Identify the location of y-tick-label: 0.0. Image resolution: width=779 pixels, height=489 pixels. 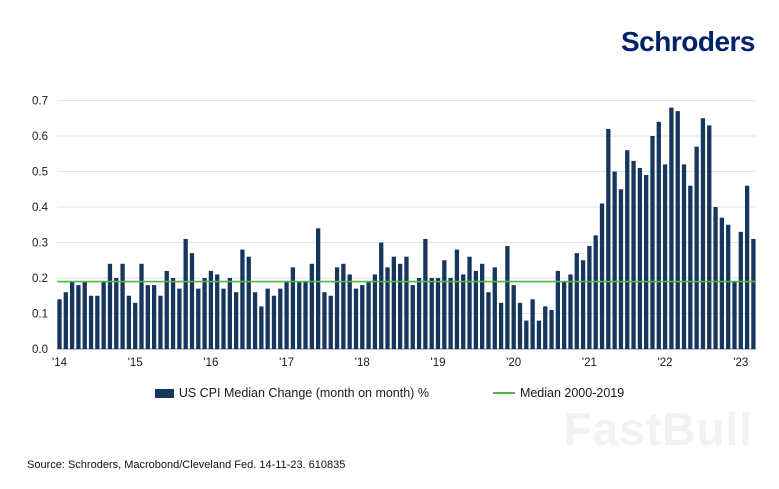
(40, 350).